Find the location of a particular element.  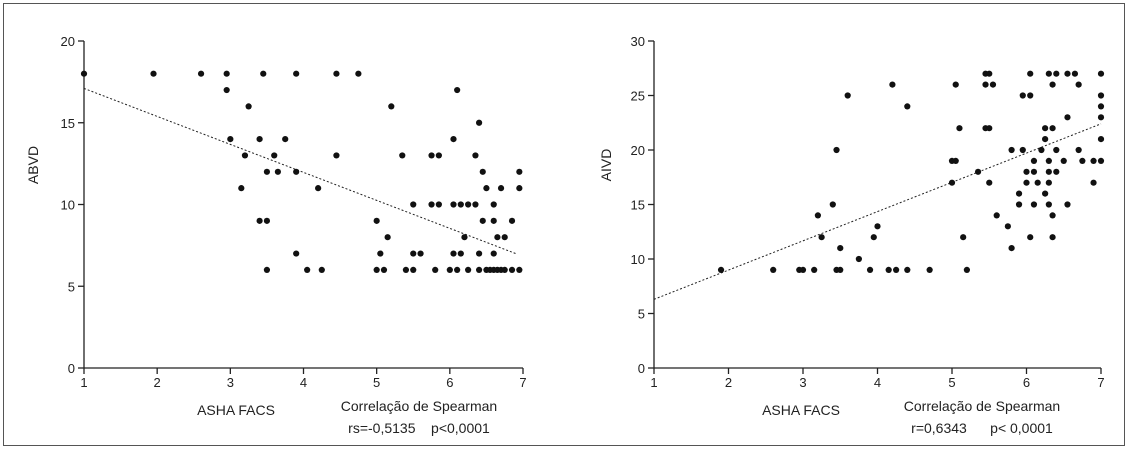

abvd-x-tick-label: 6 is located at coordinates (449, 382).